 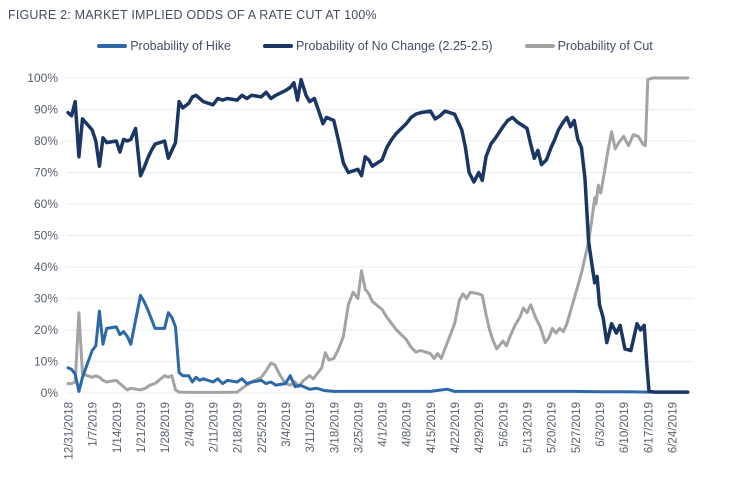 What do you see at coordinates (277, 46) in the screenshot?
I see `legend-line-swatch-no-change` at bounding box center [277, 46].